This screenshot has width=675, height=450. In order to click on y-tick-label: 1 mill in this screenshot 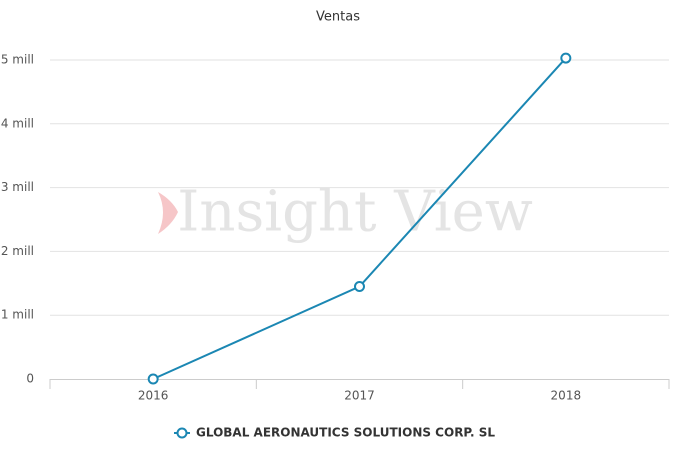, I will do `click(17, 315)`.